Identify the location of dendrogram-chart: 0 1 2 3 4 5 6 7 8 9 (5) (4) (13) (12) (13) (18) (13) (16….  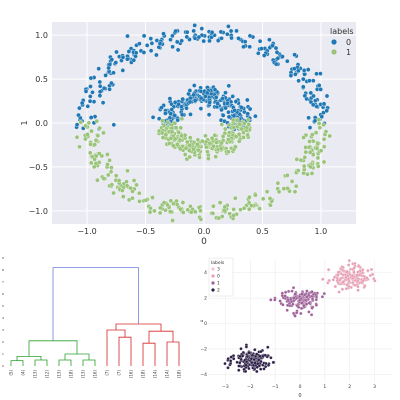
(93, 317).